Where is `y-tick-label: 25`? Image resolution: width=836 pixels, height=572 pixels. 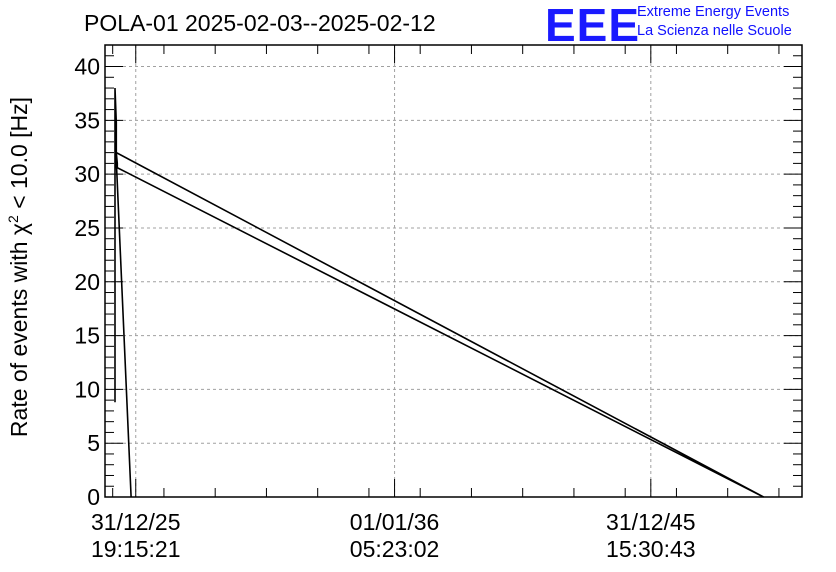 y-tick-label: 25 is located at coordinates (87, 228).